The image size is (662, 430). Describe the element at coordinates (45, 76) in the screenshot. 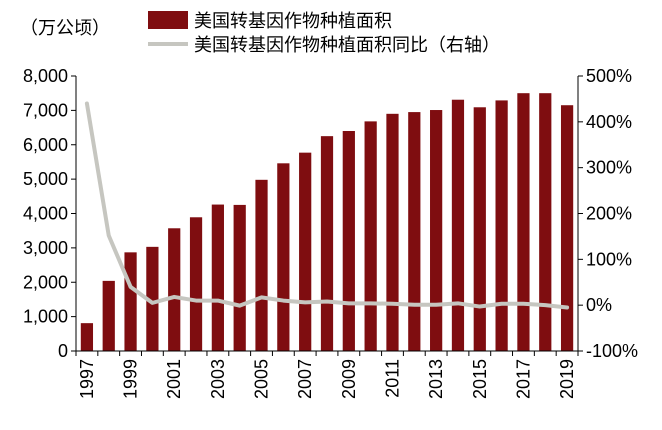

I see `left-tick-label: 8,000` at that location.